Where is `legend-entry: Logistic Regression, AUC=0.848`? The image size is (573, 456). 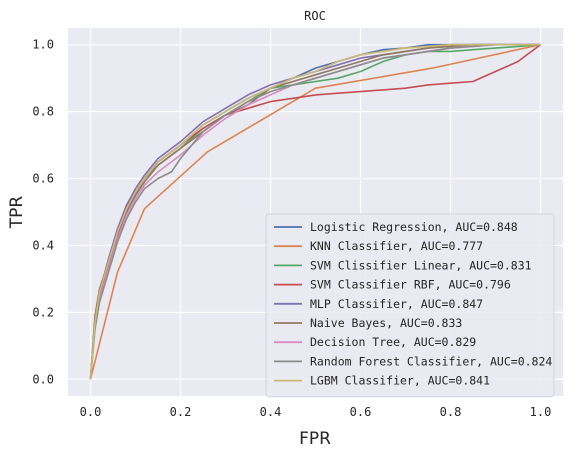
legend-entry: Logistic Regression, AUC=0.848 is located at coordinates (414, 227).